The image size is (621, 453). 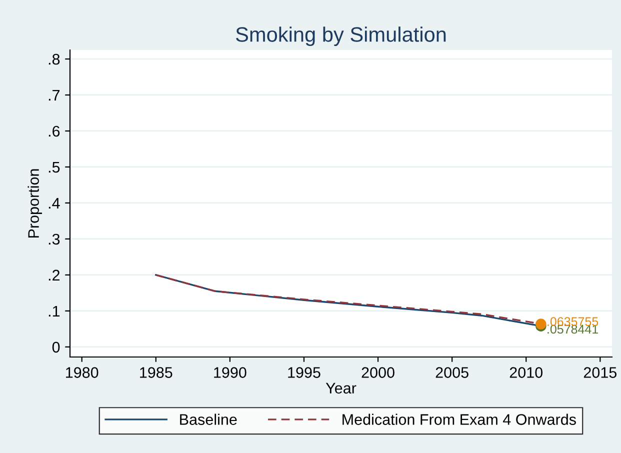 I want to click on x-tick-label: 2015, so click(x=600, y=372).